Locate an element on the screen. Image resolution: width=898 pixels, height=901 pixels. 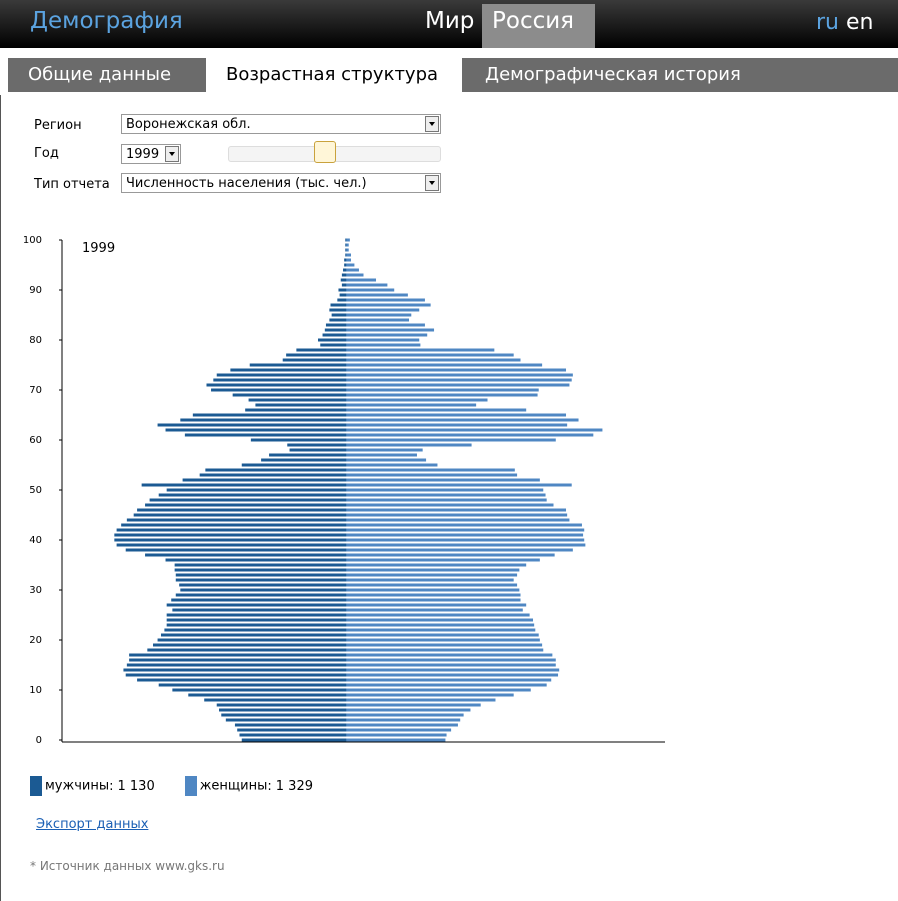
legend-item: женщины1 329 is located at coordinates (248, 786).